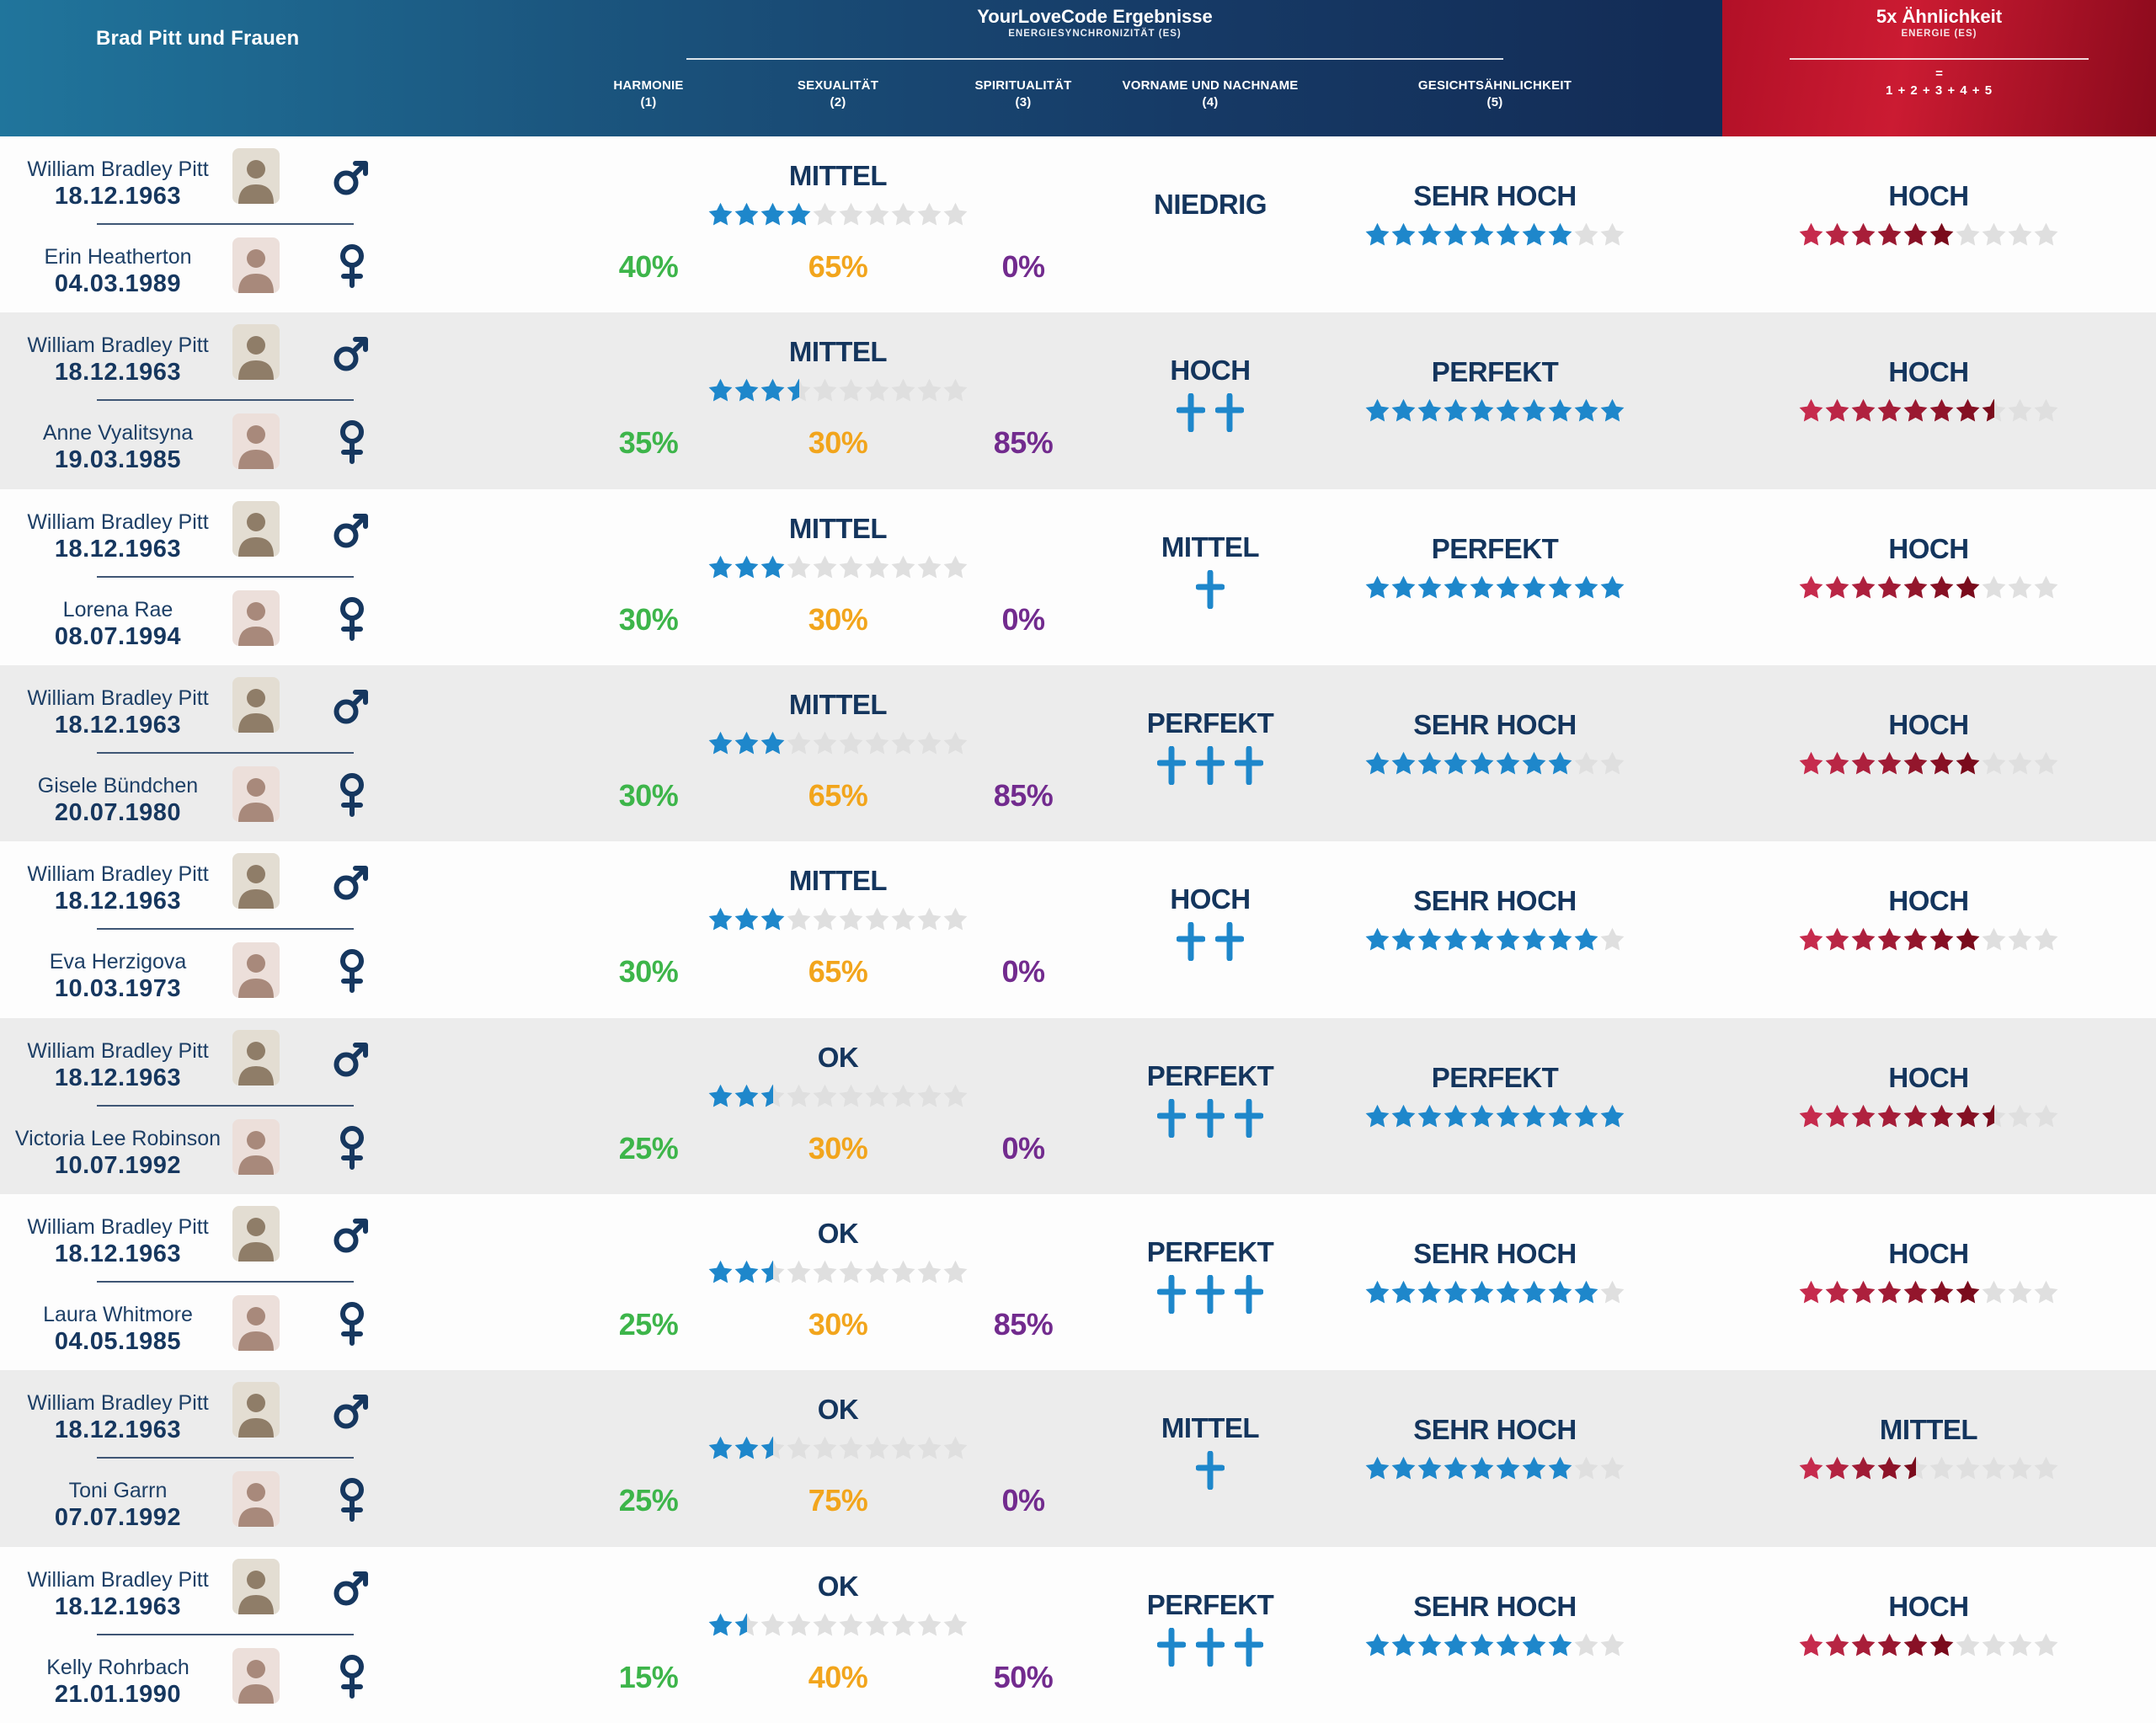 This screenshot has width=2156, height=1723. What do you see at coordinates (1210, 1106) in the screenshot?
I see `vorname-nachname-cell: PERFEKT` at bounding box center [1210, 1106].